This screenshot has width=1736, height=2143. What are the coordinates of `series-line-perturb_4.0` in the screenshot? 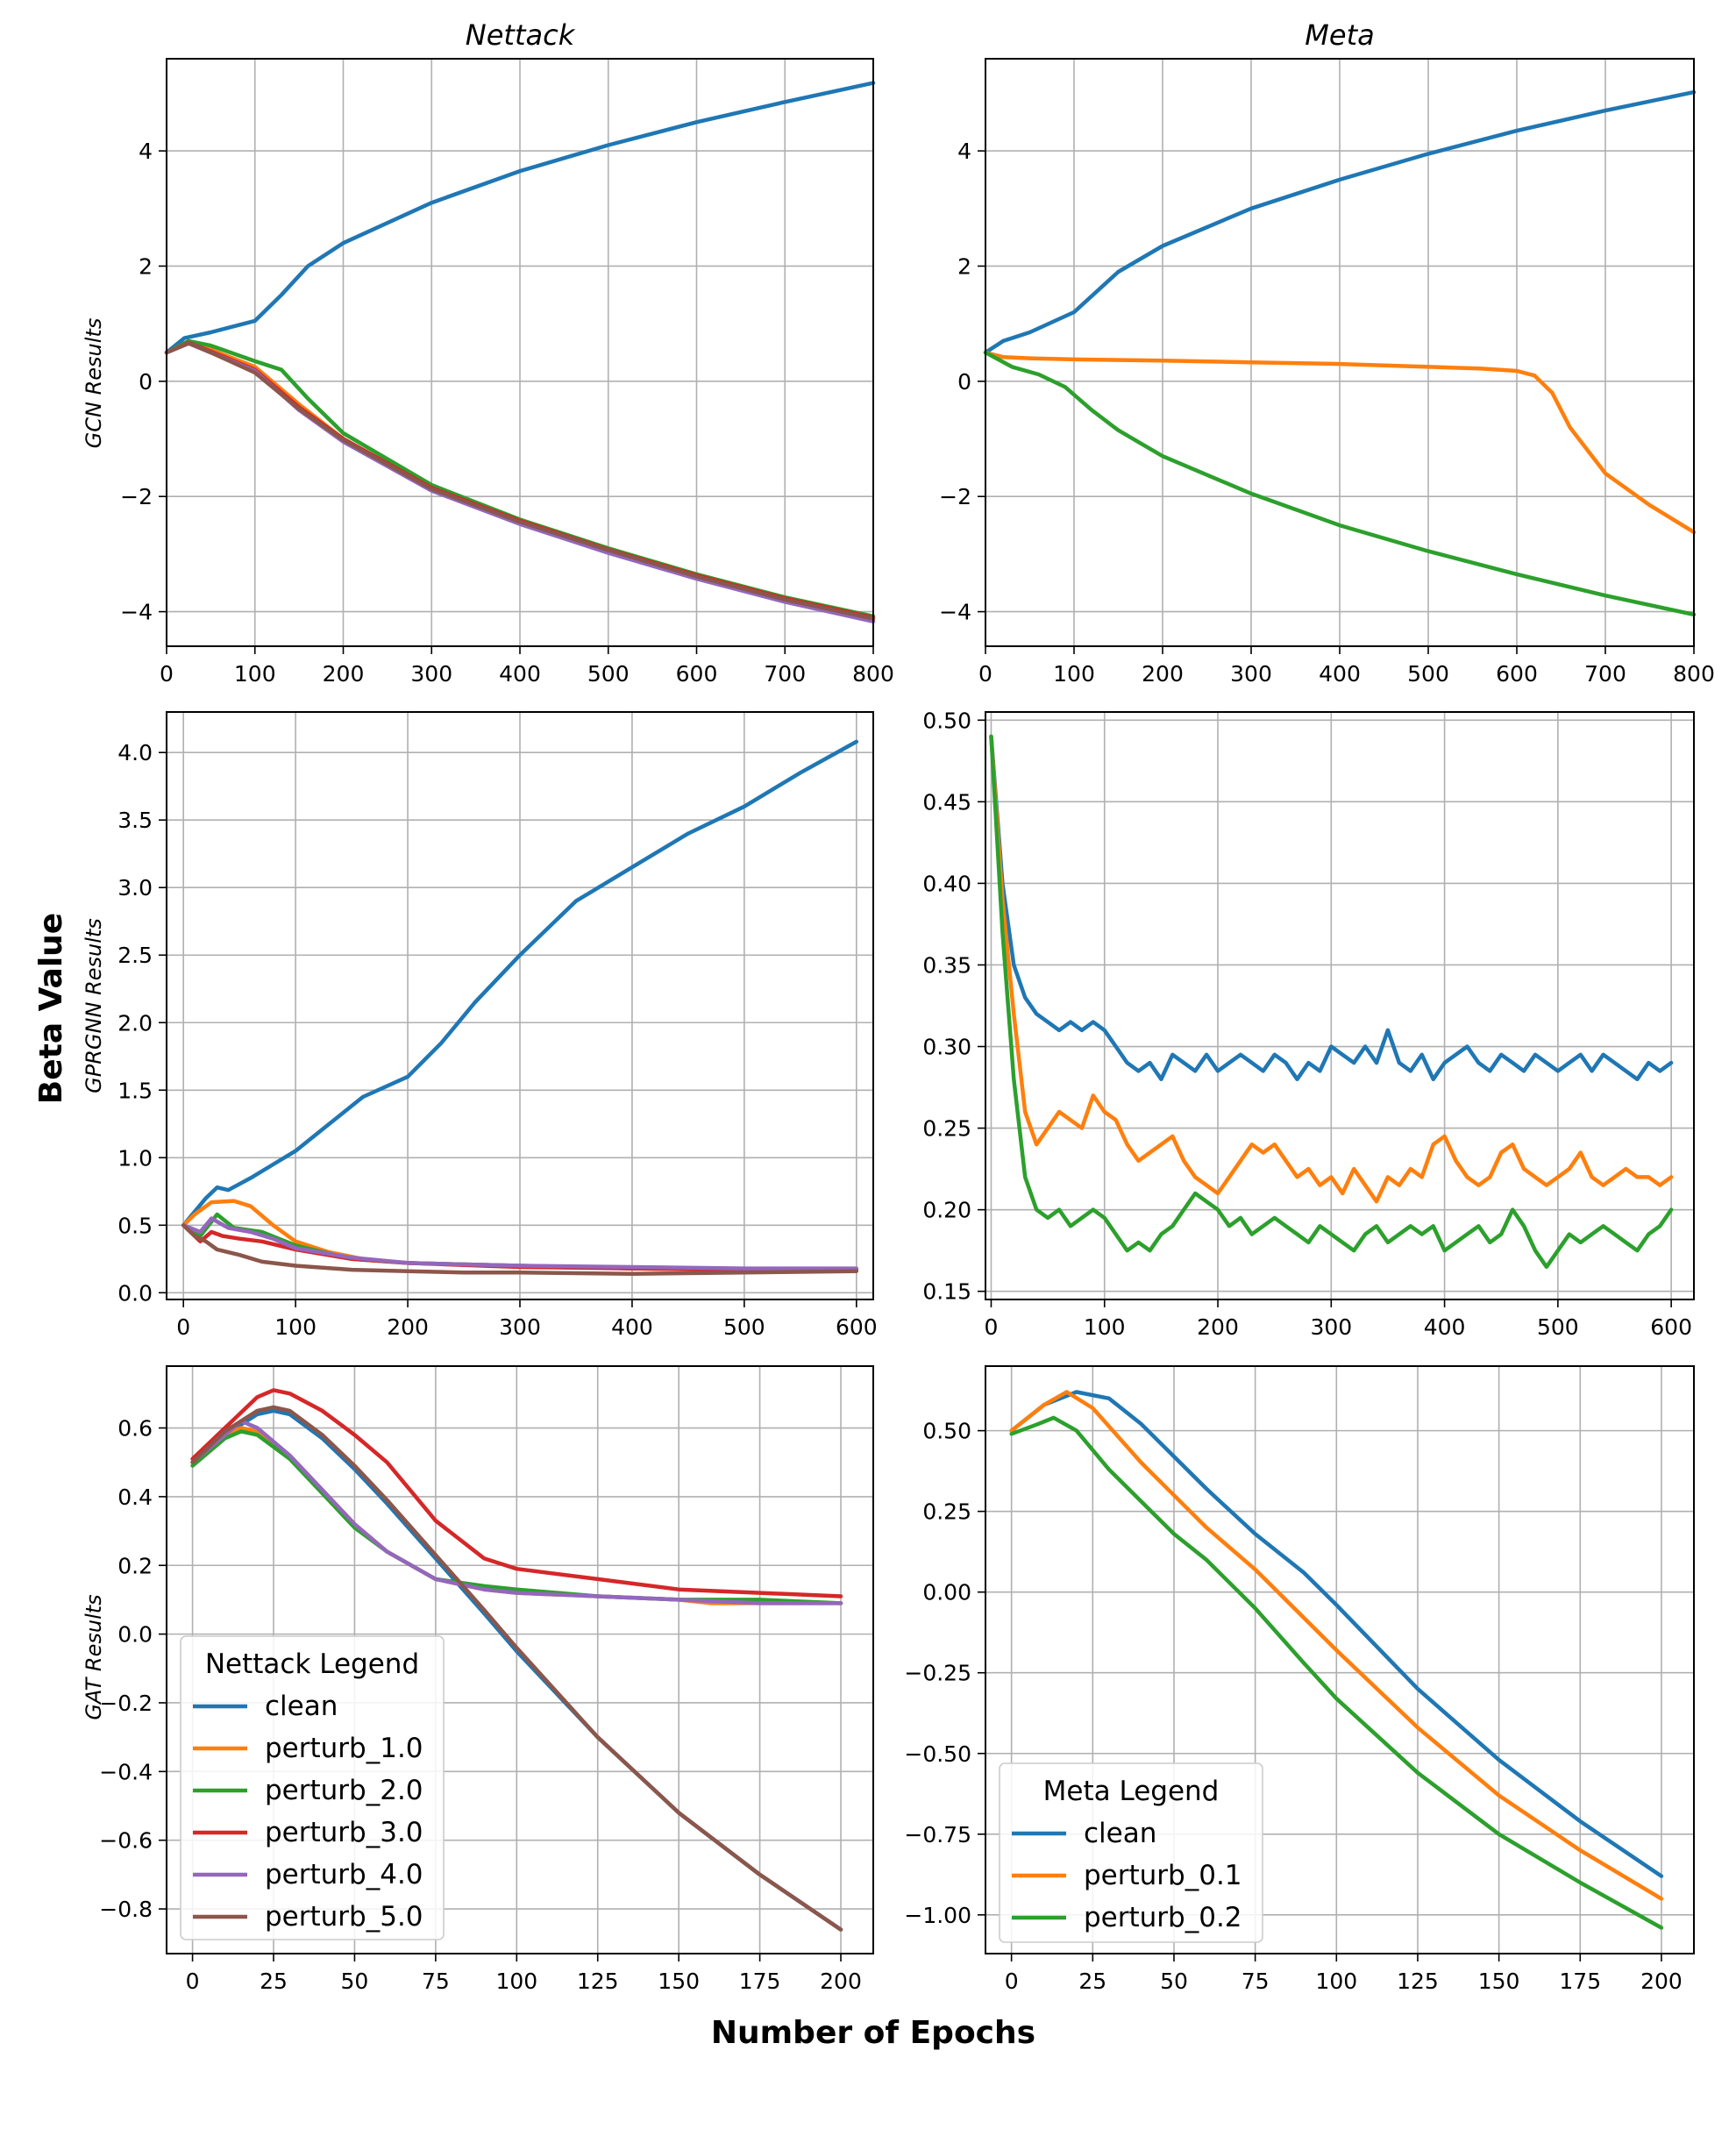 It's located at (516, 1512).